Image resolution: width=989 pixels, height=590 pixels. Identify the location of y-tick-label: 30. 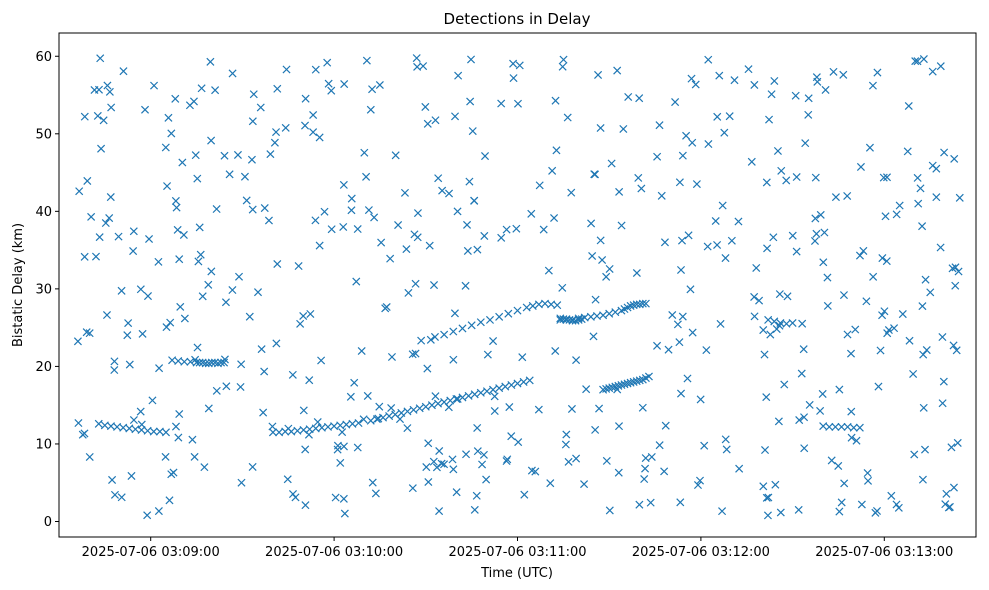
(43, 289).